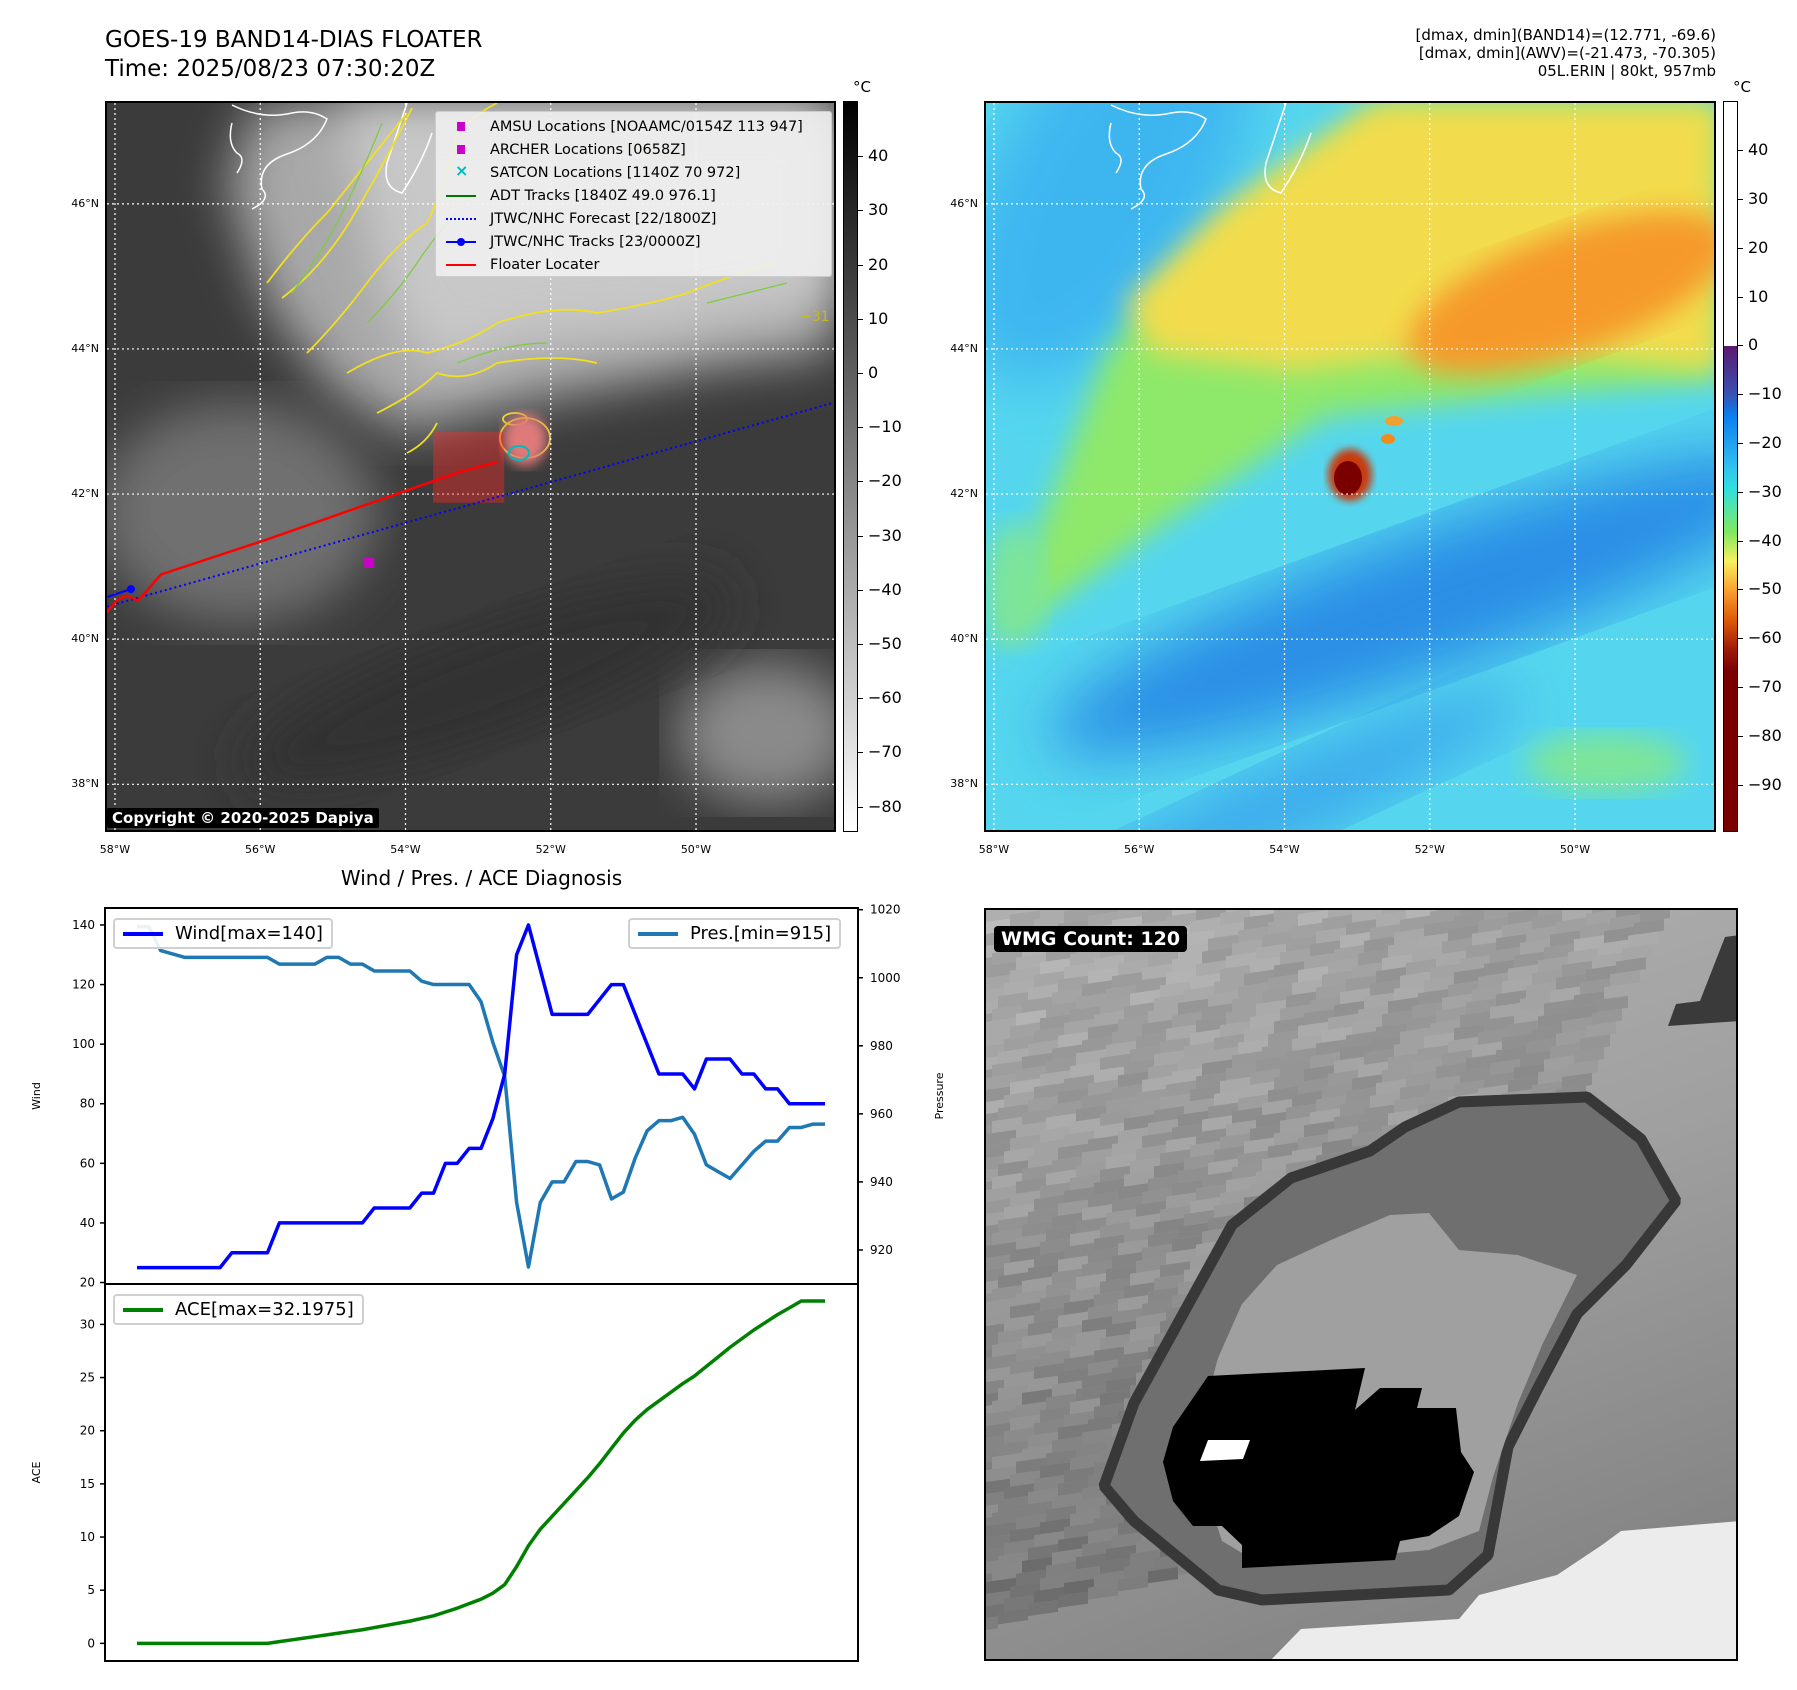 The width and height of the screenshot is (1797, 1690). What do you see at coordinates (83, 925) in the screenshot?
I see `wind-tick-label: 140` at bounding box center [83, 925].